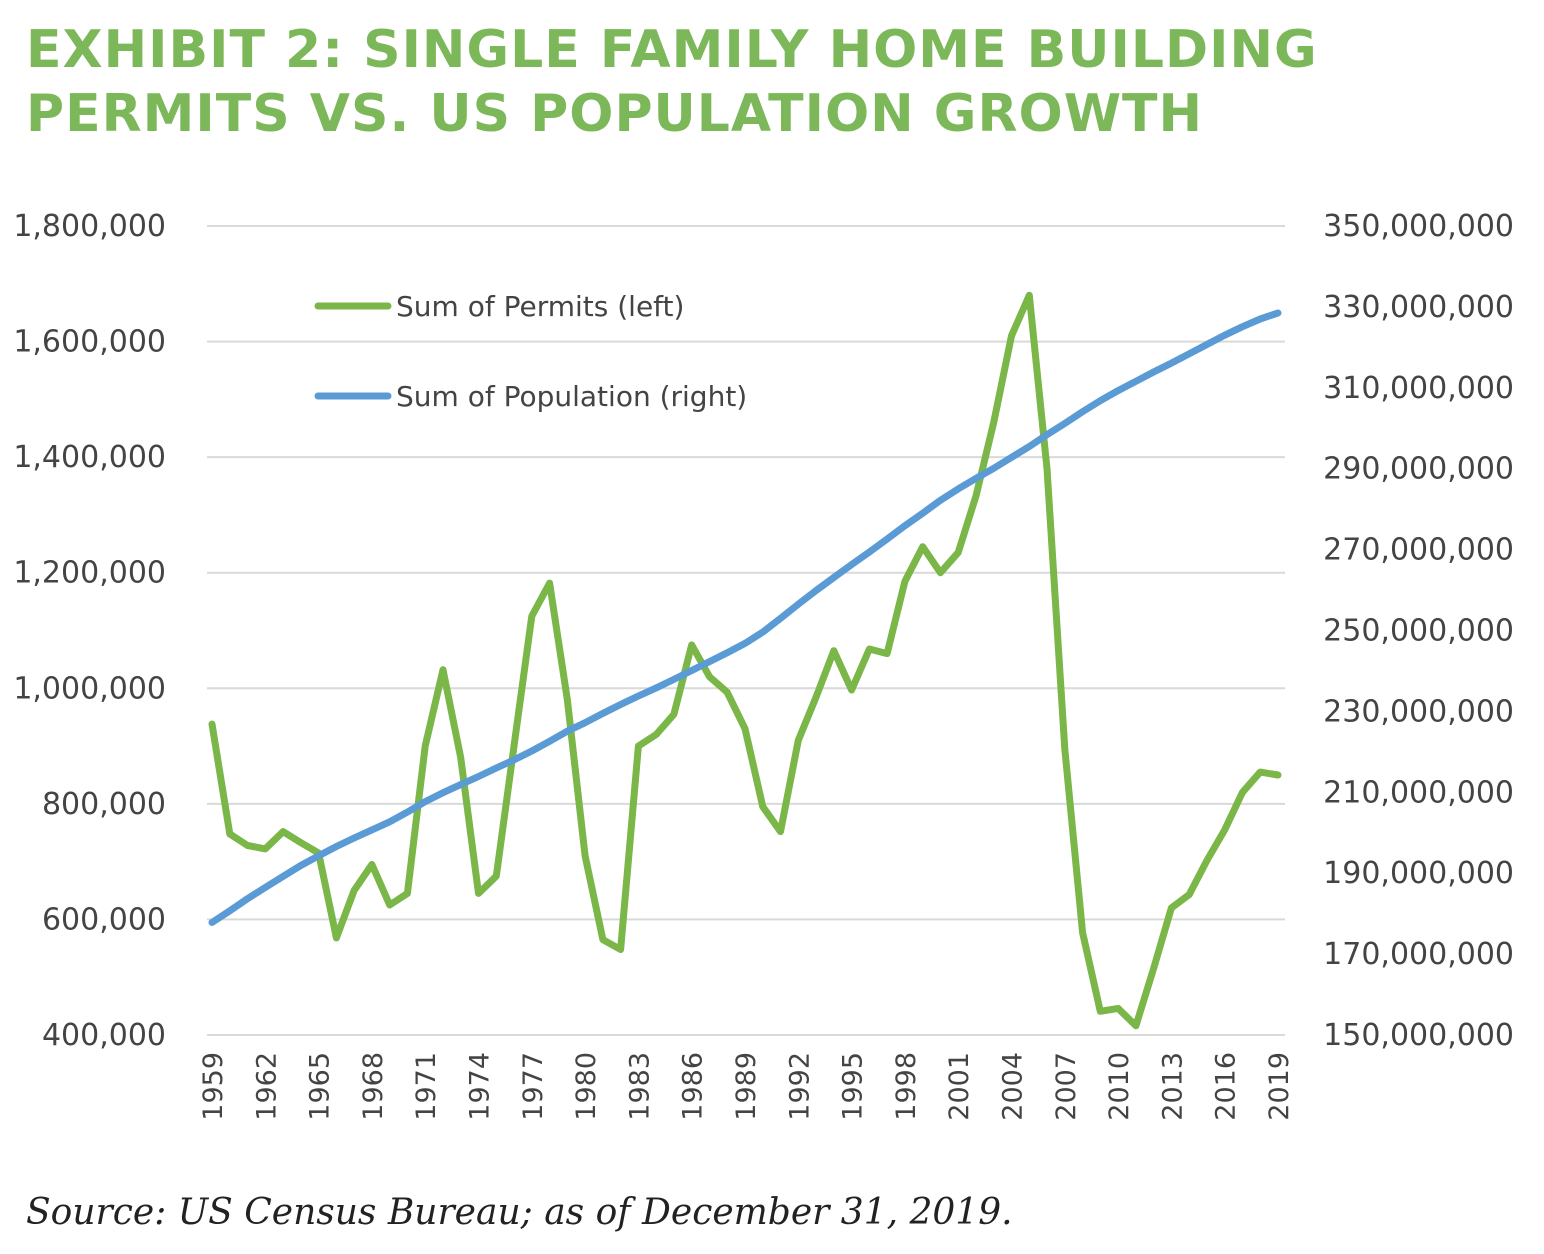 The height and width of the screenshot is (1254, 1544). Describe the element at coordinates (615, 114) in the screenshot. I see `chart-title-line-2: PERMITS VS. US POPULATION GROWTH` at that location.